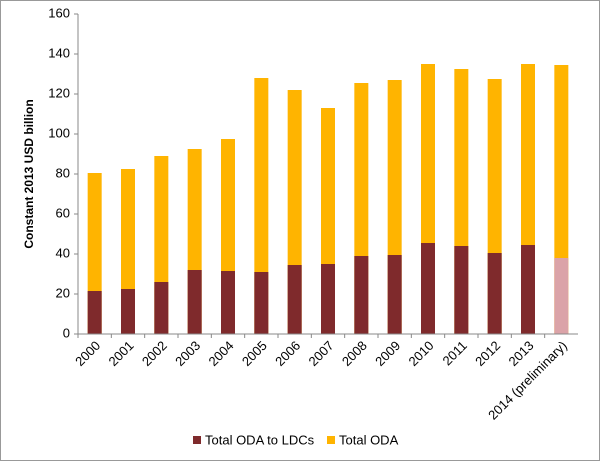 The image size is (600, 461). I want to click on y-tick-label: 140, so click(59, 52).